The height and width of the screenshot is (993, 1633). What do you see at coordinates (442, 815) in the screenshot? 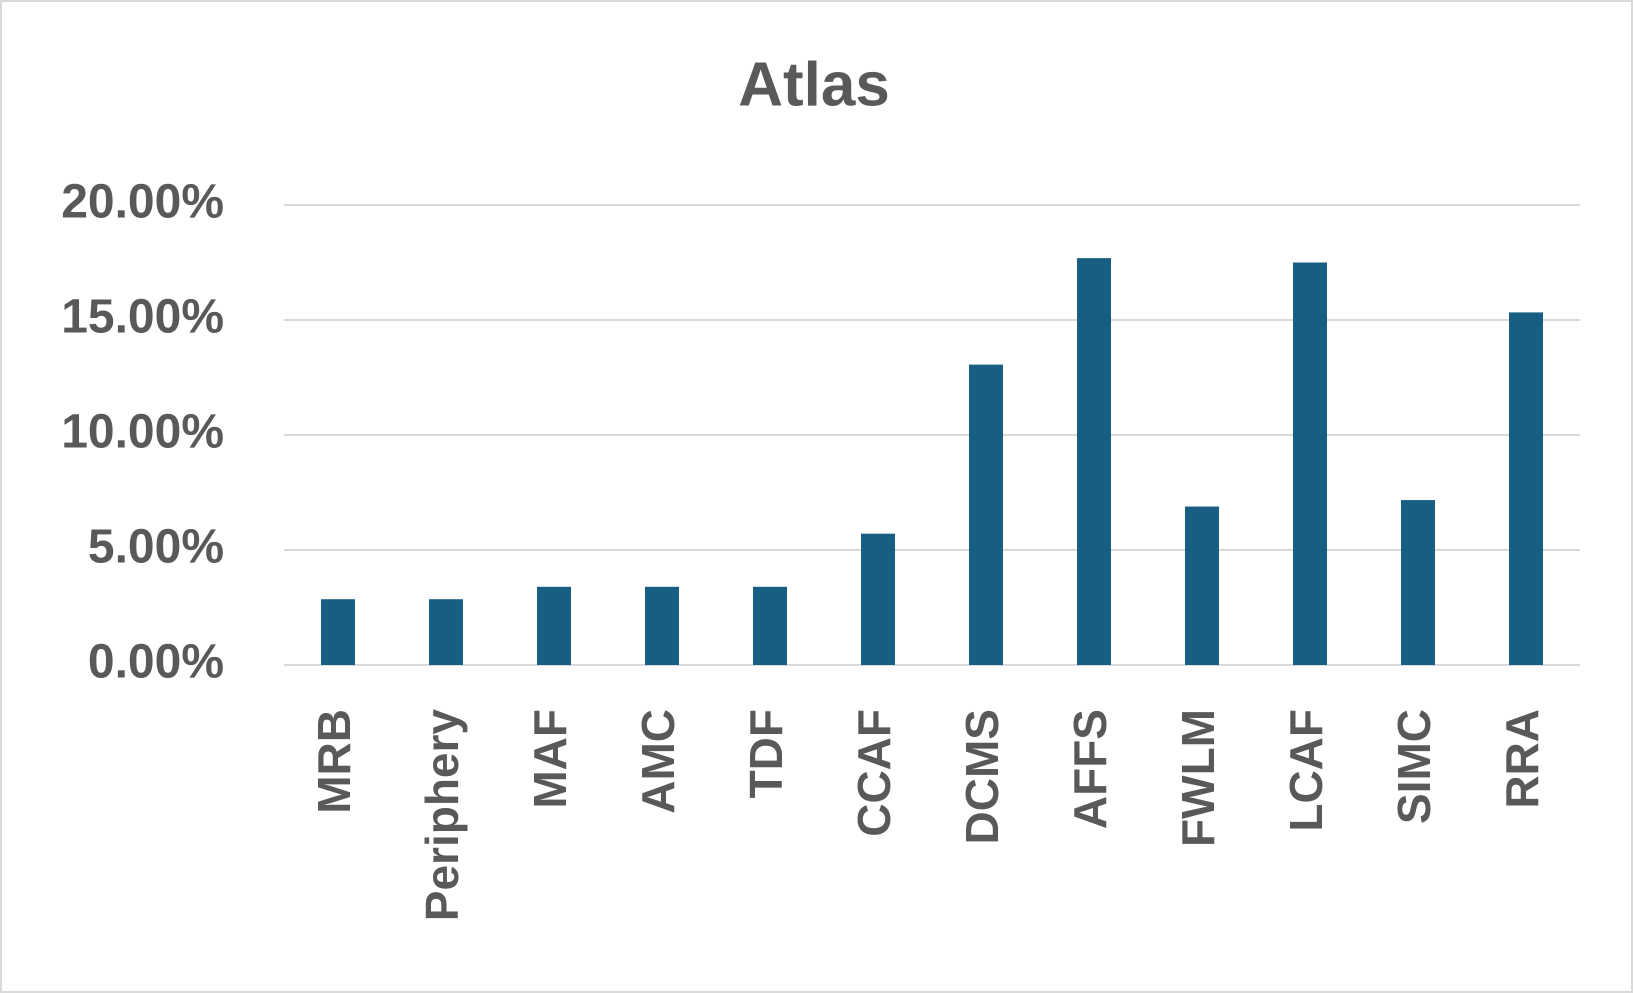
I see `x-tick-label: Periphery` at bounding box center [442, 815].